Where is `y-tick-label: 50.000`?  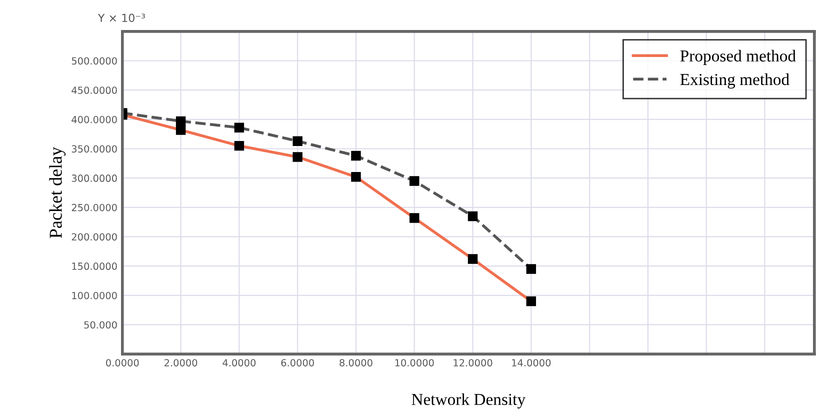
y-tick-label: 50.000 is located at coordinates (100, 325).